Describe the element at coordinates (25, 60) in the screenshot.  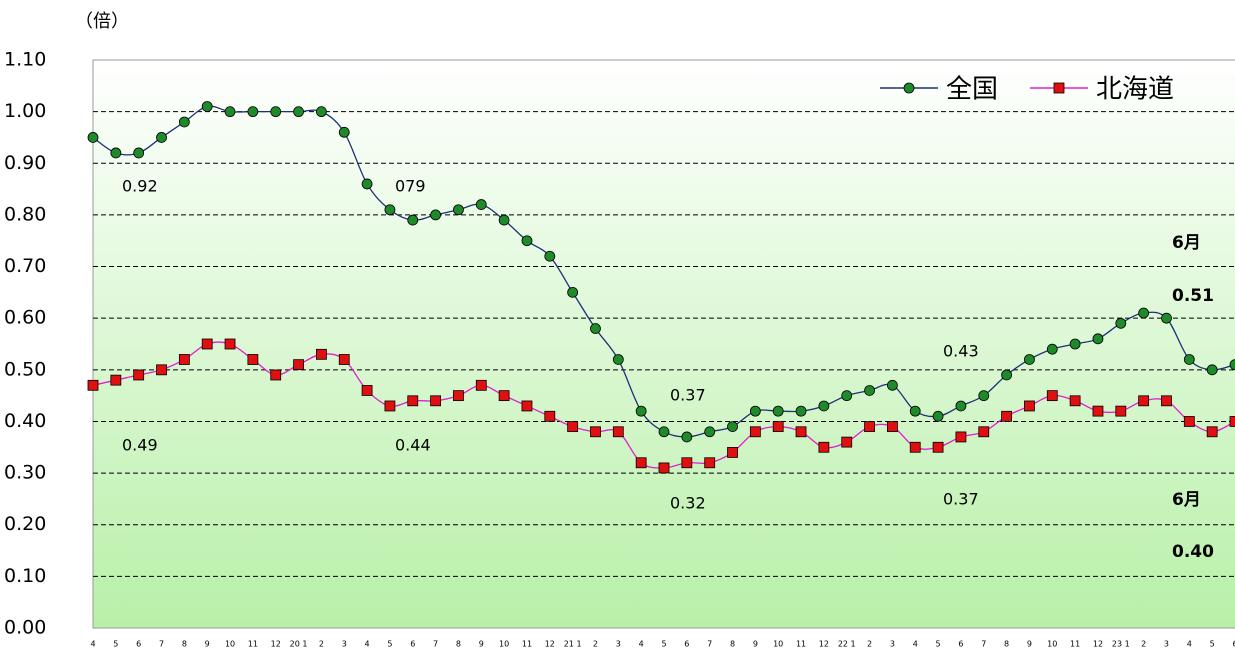
I see `y-tick-label: 1.10` at that location.